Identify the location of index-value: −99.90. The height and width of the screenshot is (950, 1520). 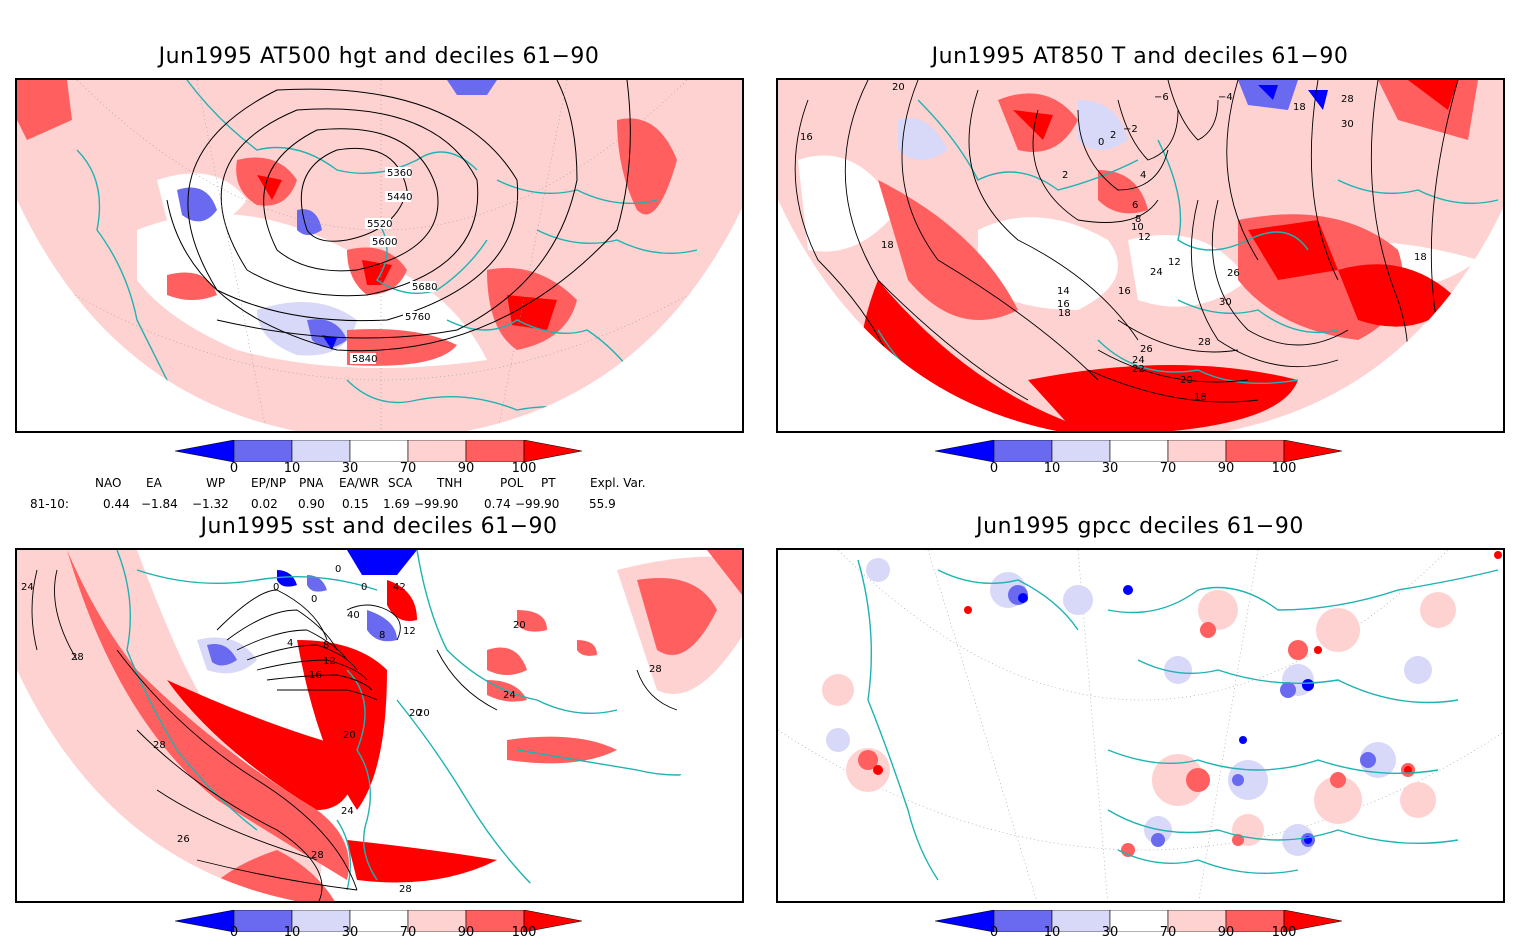
(436, 504).